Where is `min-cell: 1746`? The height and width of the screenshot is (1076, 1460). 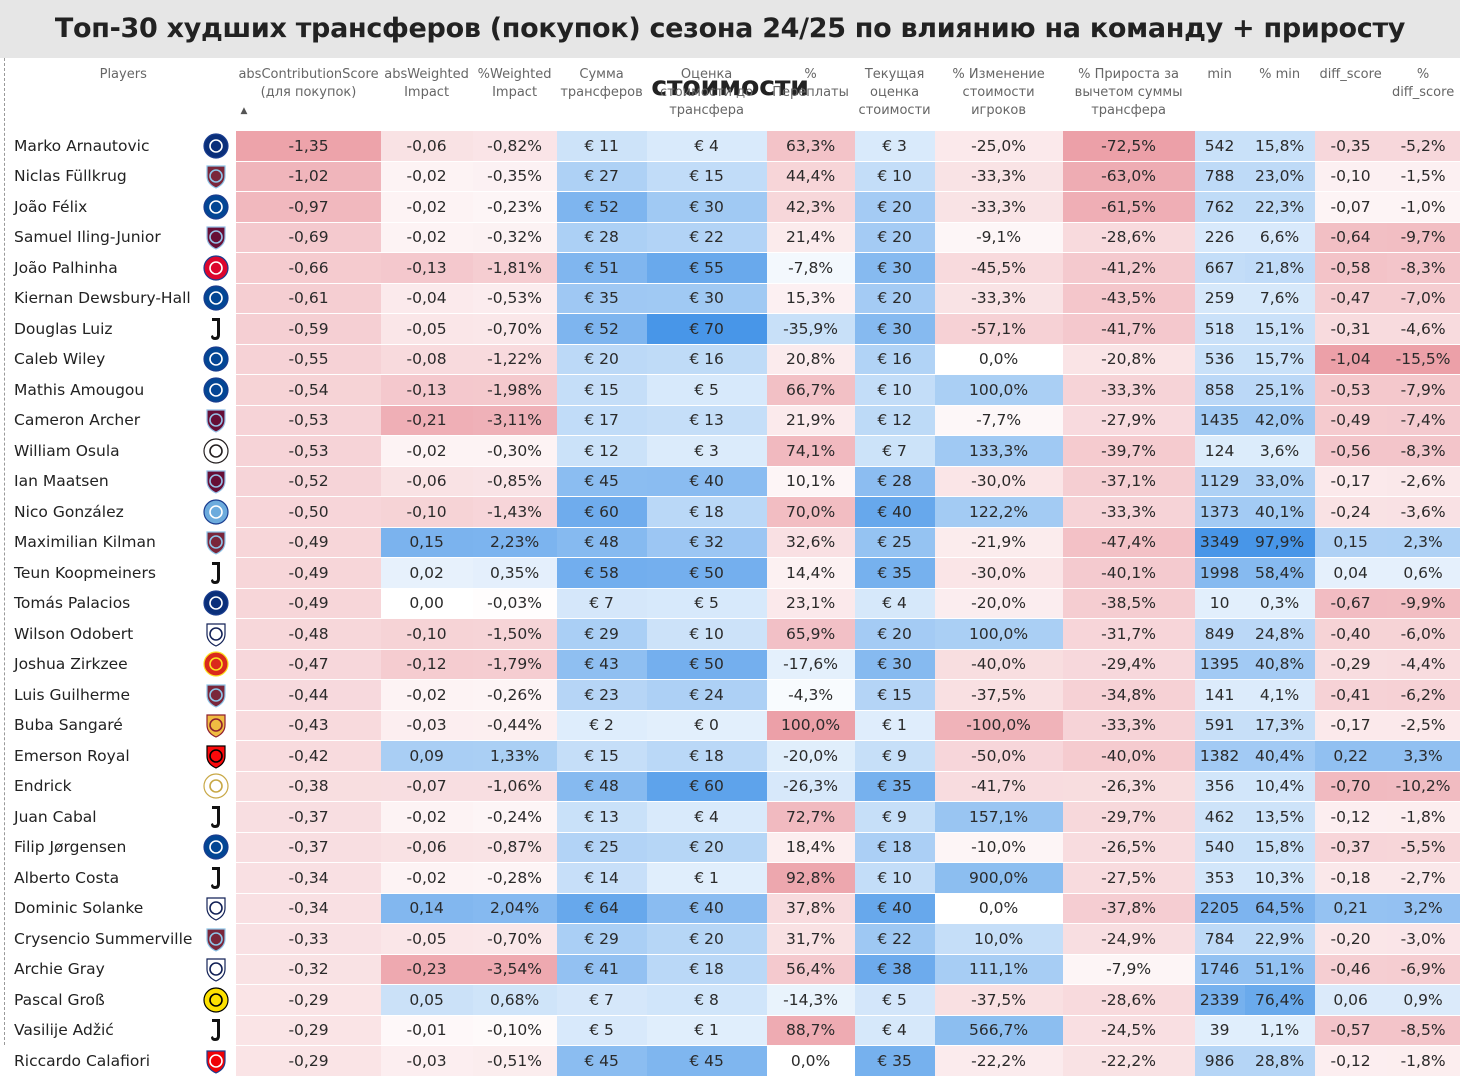 min-cell: 1746 is located at coordinates (1219, 969).